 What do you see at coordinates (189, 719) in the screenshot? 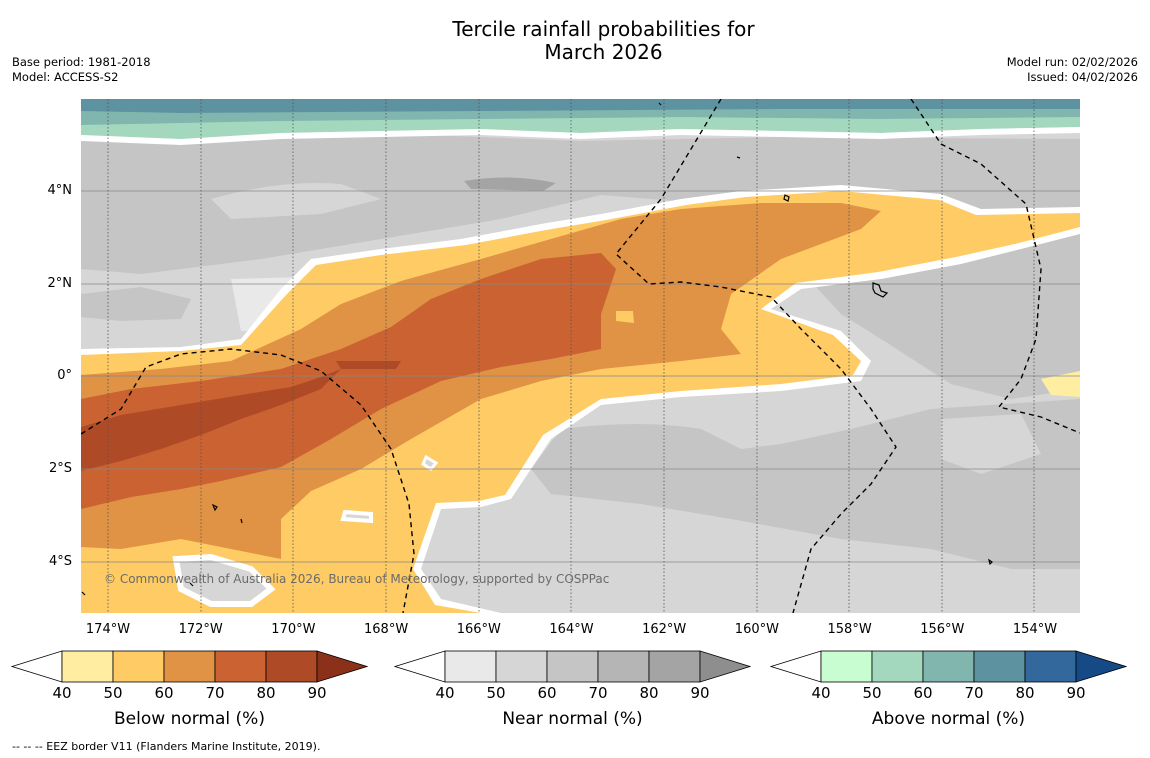
I see `colorbar-title: Below normal (%)` at bounding box center [189, 719].